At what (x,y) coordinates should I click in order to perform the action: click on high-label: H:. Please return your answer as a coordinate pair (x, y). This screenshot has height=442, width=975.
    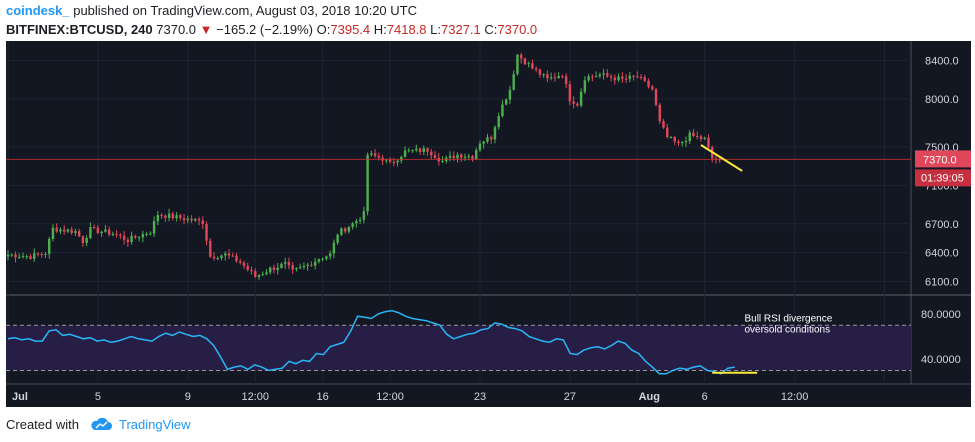
    Looking at the image, I should click on (380, 29).